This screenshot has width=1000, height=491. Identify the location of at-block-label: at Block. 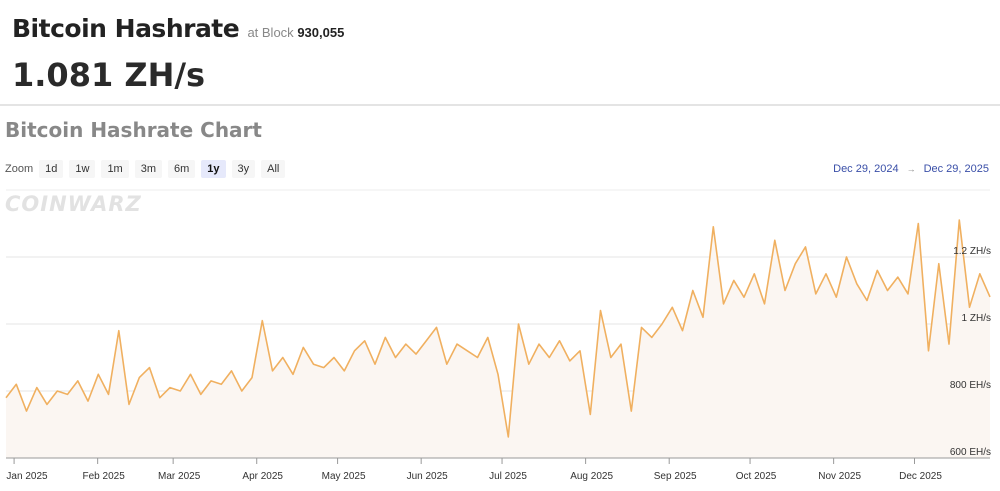
(270, 32).